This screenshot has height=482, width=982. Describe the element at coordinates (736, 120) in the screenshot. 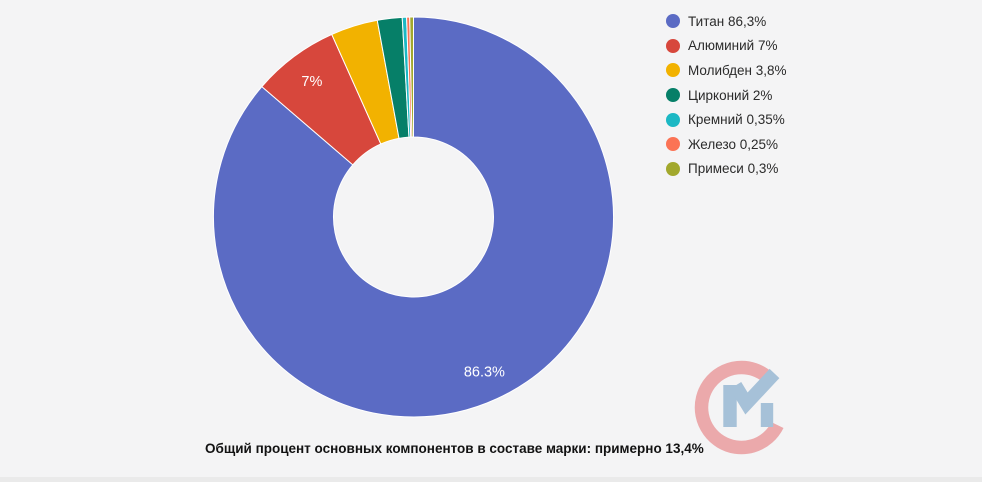

I see `legend-label: Кремний 0,35%` at that location.